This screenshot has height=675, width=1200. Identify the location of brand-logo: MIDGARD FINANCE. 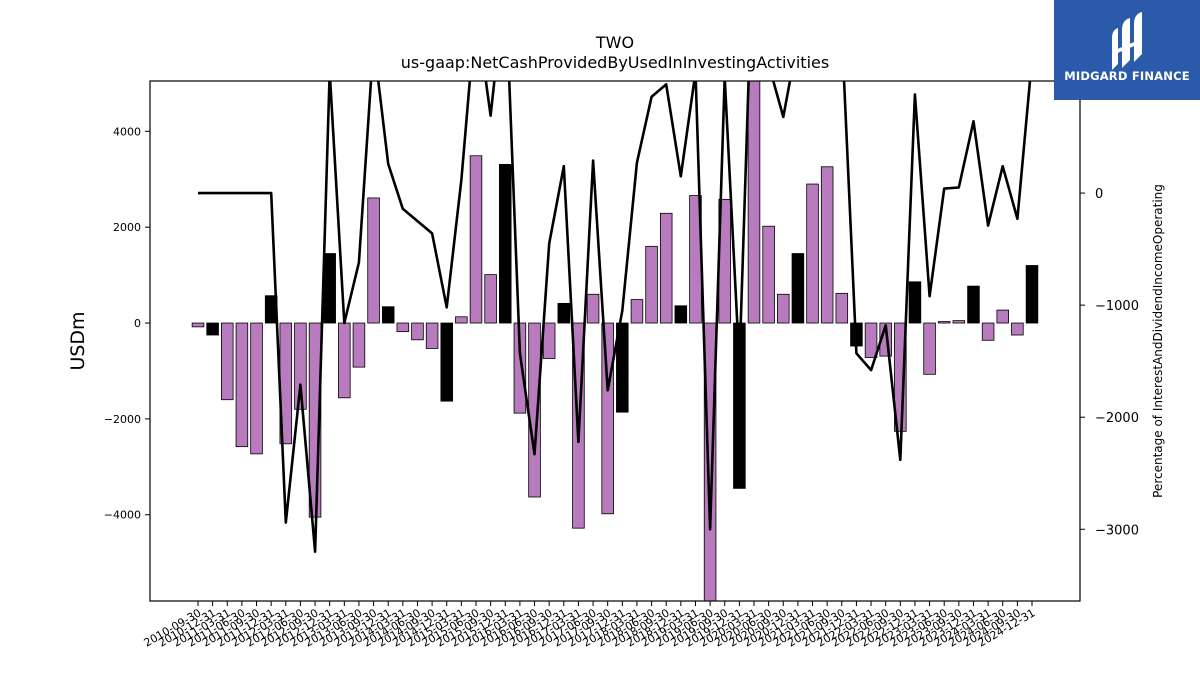
(1127, 50).